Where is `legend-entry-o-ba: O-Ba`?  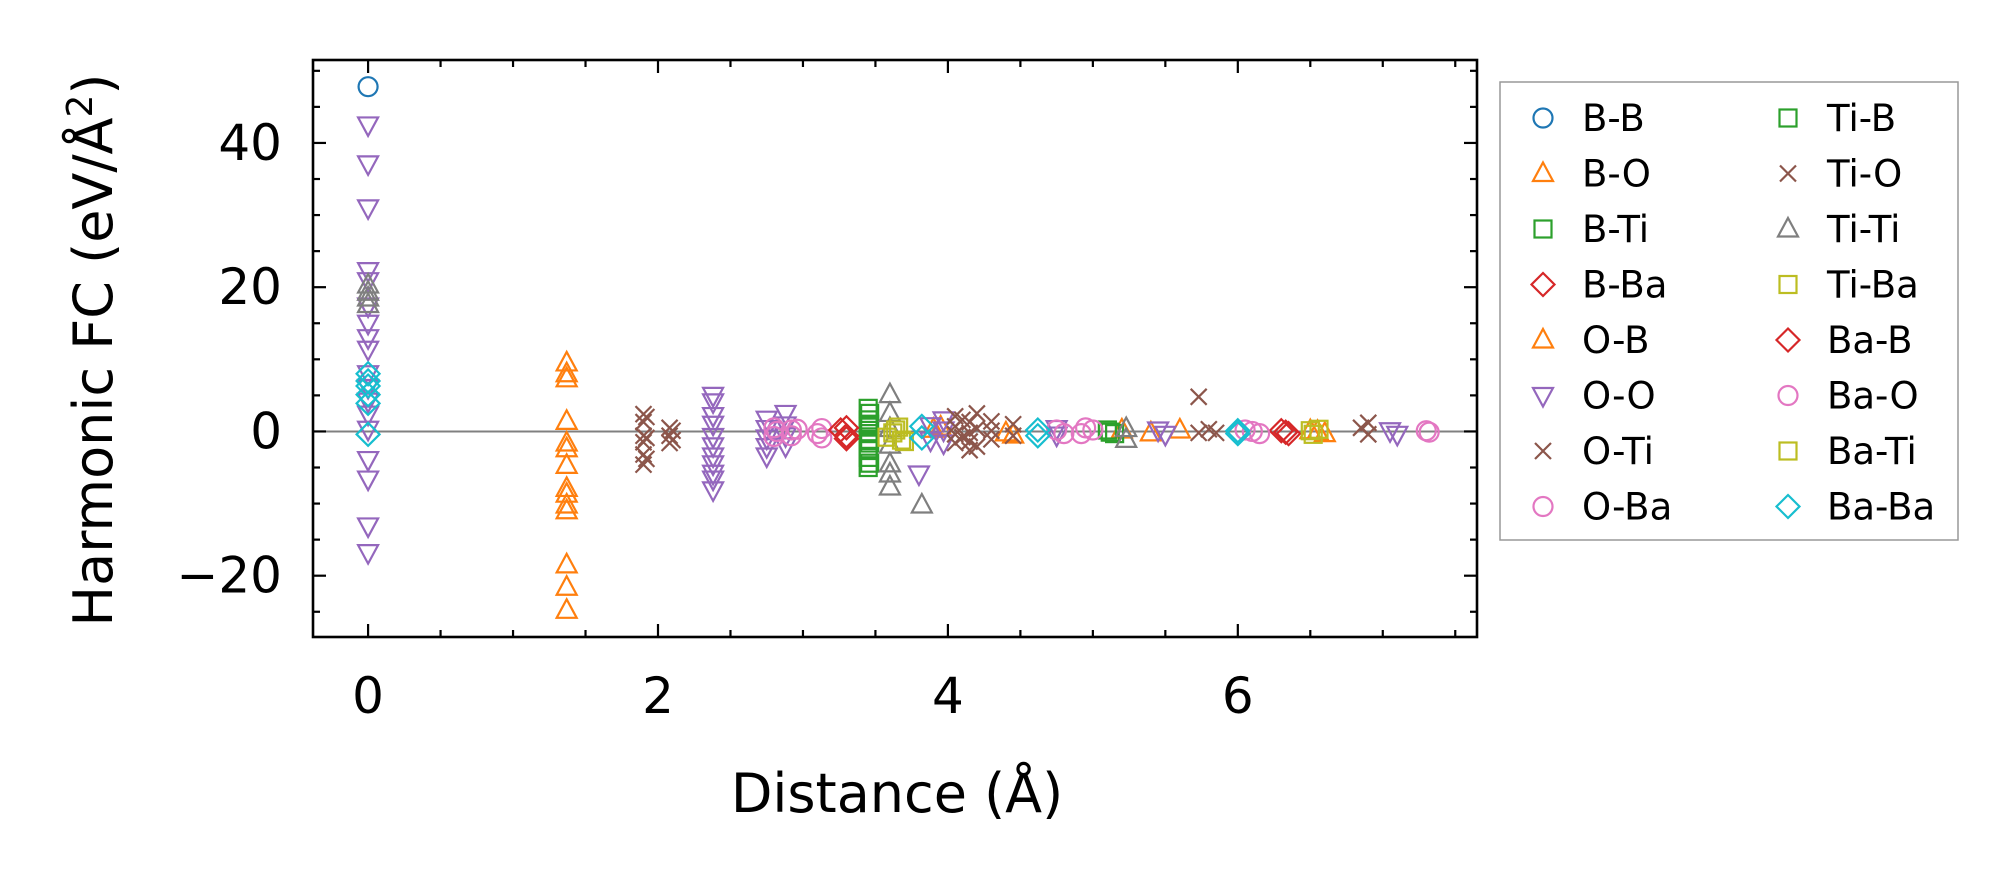
legend-entry-o-ba: O-Ba is located at coordinates (1602, 507).